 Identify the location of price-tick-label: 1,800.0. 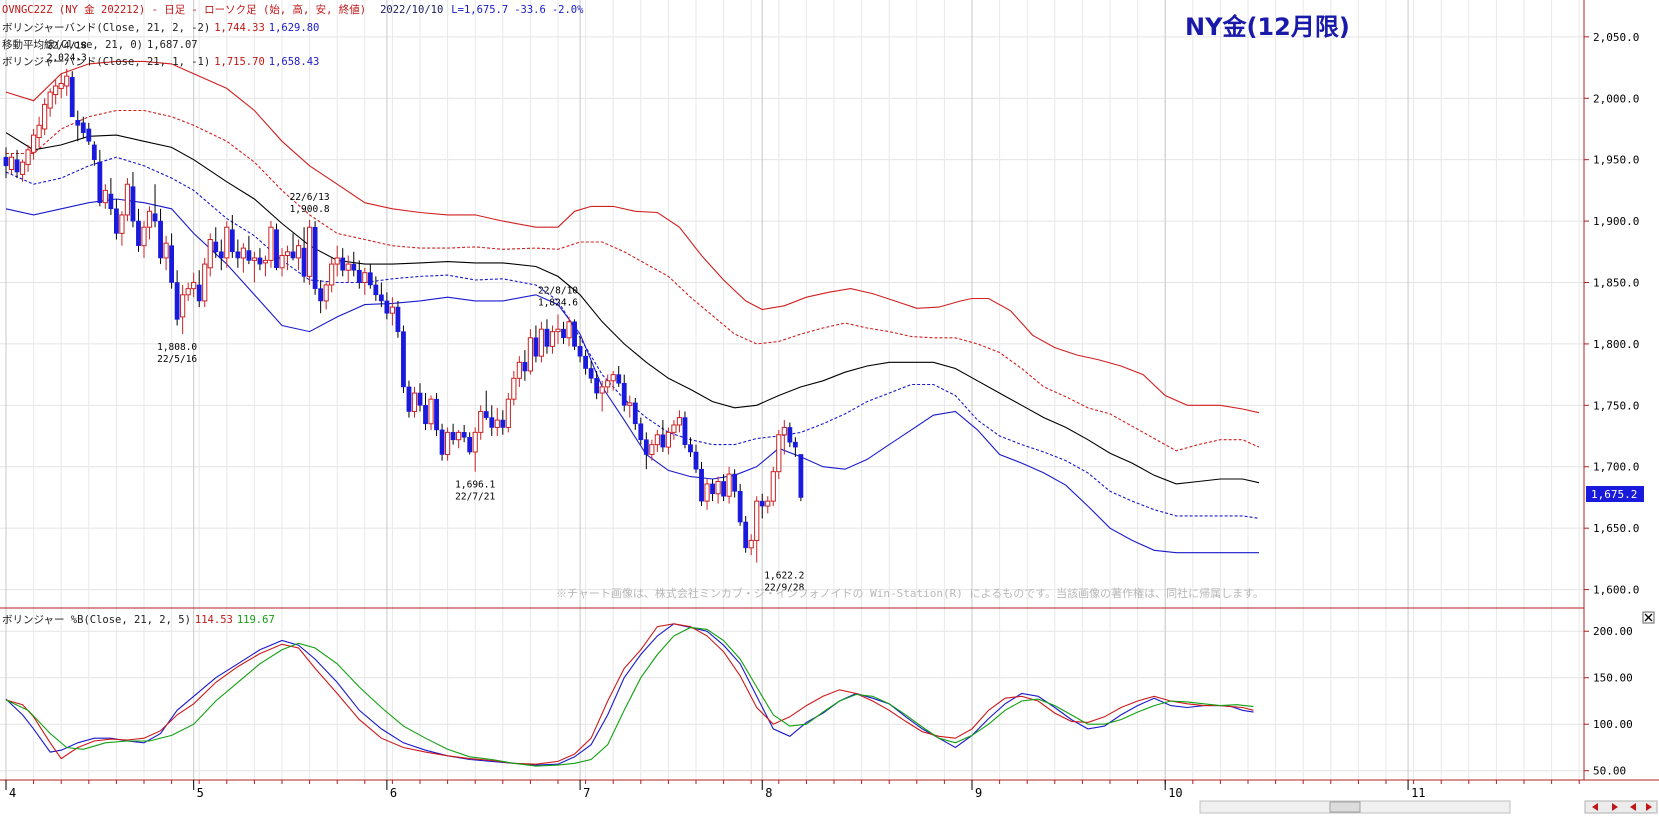
(1616, 344).